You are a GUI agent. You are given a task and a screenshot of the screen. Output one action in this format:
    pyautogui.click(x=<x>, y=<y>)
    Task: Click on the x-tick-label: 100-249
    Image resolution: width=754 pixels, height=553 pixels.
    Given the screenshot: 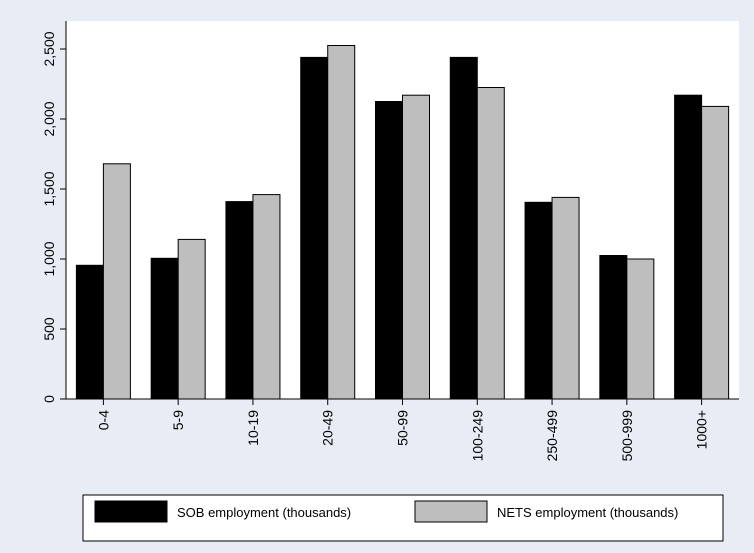 What is the action you would take?
    pyautogui.click(x=477, y=436)
    